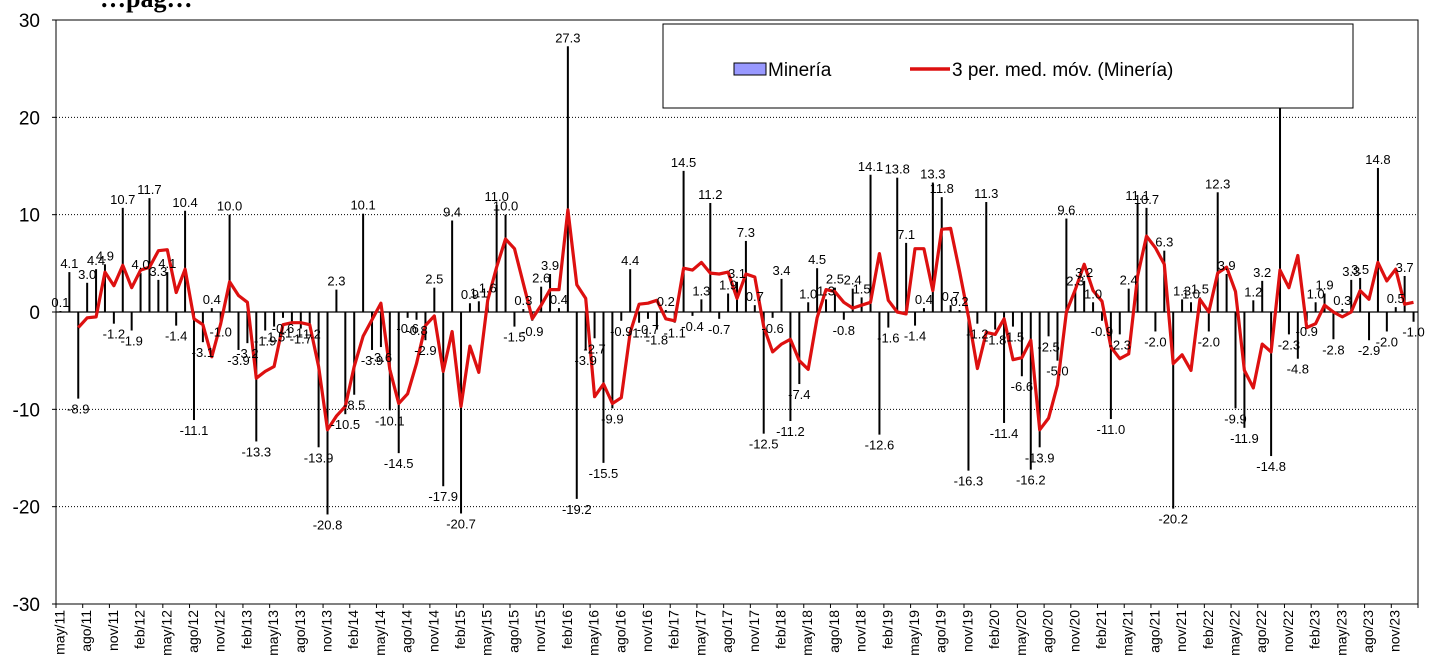  Describe the element at coordinates (1057, 371) in the screenshot. I see `data-label: -5.0` at that location.